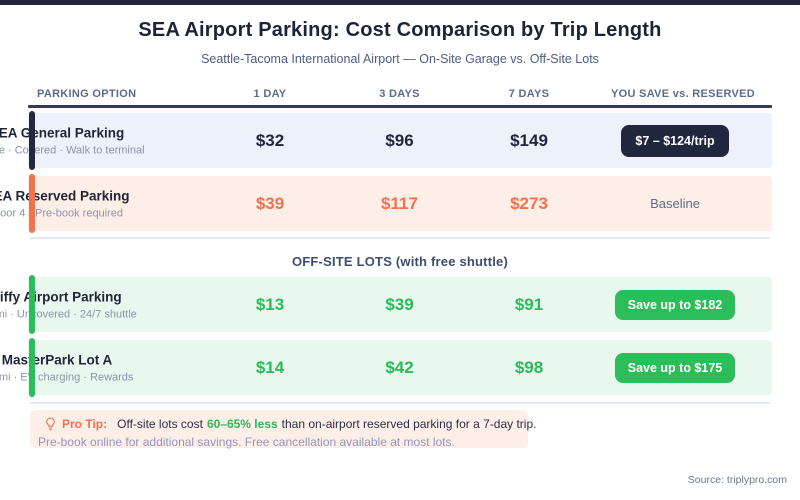 This screenshot has height=500, width=800. What do you see at coordinates (270, 140) in the screenshot?
I see `price-1-day: $32` at bounding box center [270, 140].